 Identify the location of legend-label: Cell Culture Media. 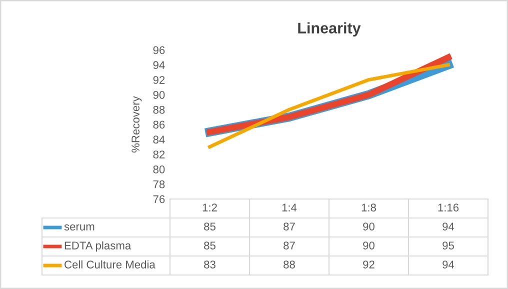
(110, 264).